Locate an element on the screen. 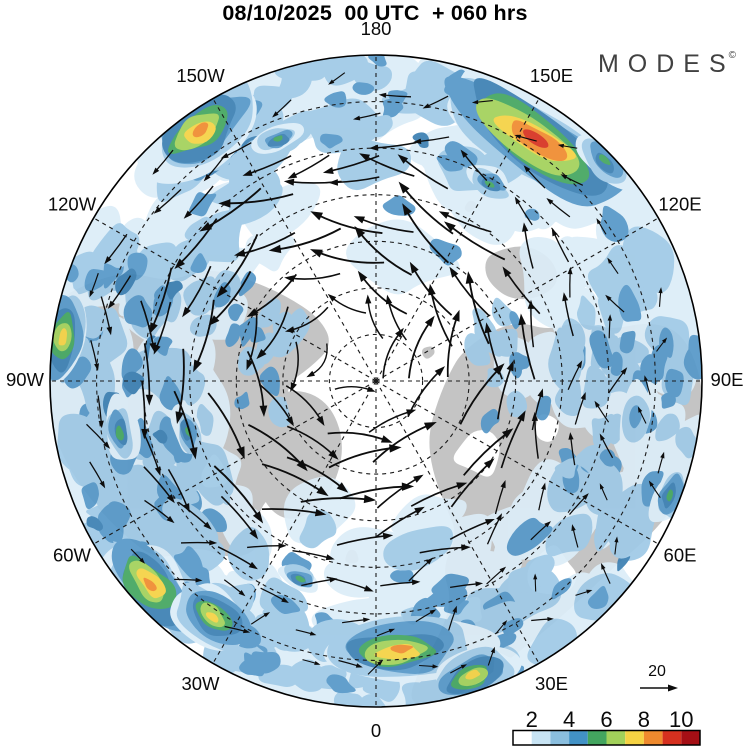  meridian-label-30W: 30W is located at coordinates (200, 683).